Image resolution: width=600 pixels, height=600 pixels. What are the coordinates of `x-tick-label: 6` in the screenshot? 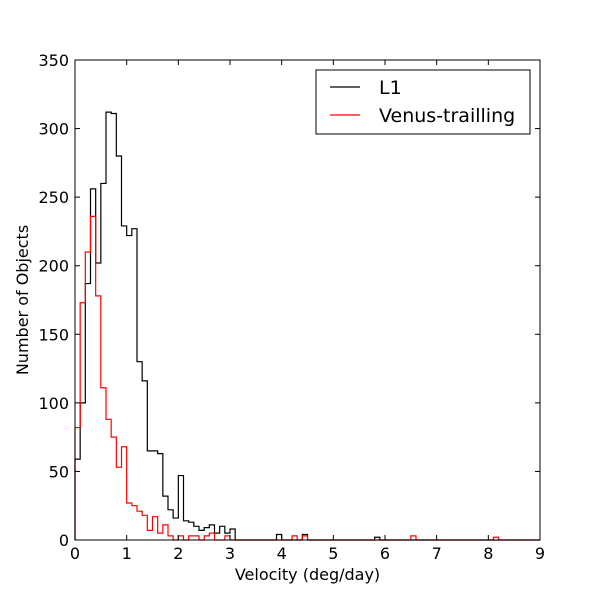 It's located at (385, 553).